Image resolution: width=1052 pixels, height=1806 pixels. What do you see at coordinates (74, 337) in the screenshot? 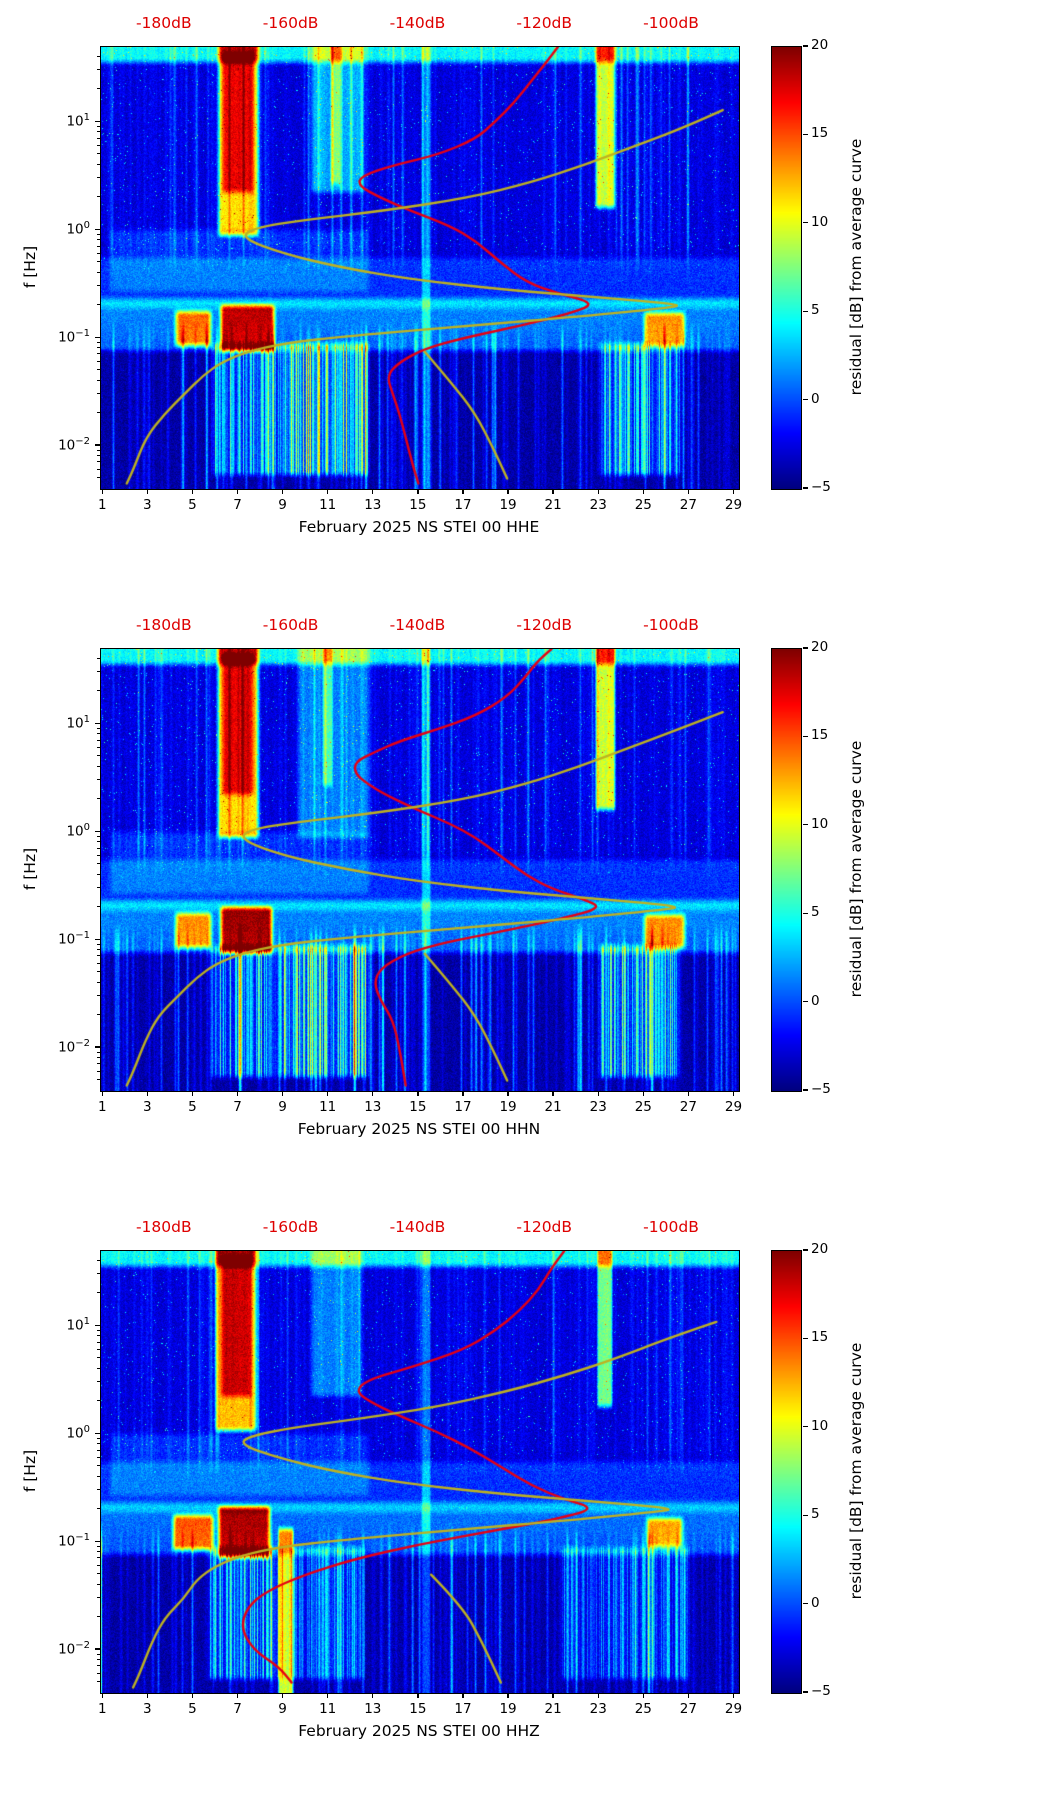
I see `y-tick-label: 10⁻¹` at bounding box center [74, 337].